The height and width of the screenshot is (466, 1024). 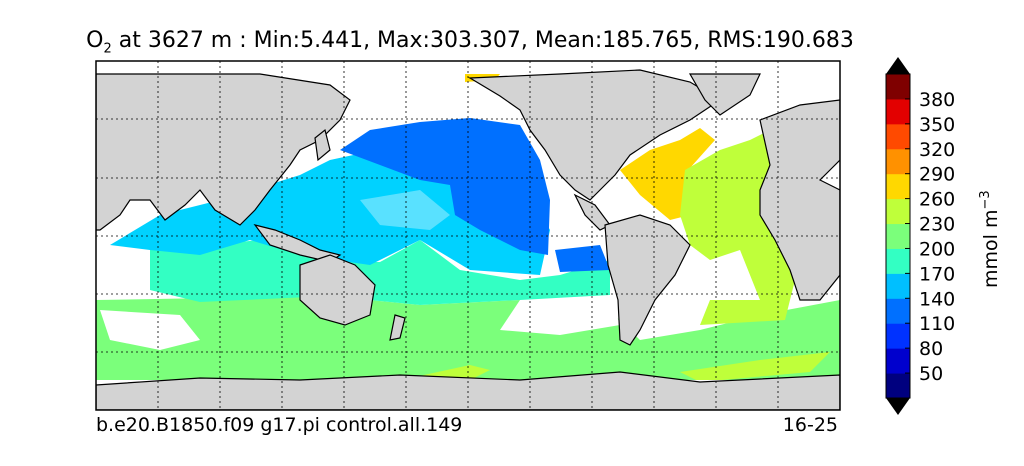 I want to click on colorbar-tick-label: 290, so click(x=937, y=175).